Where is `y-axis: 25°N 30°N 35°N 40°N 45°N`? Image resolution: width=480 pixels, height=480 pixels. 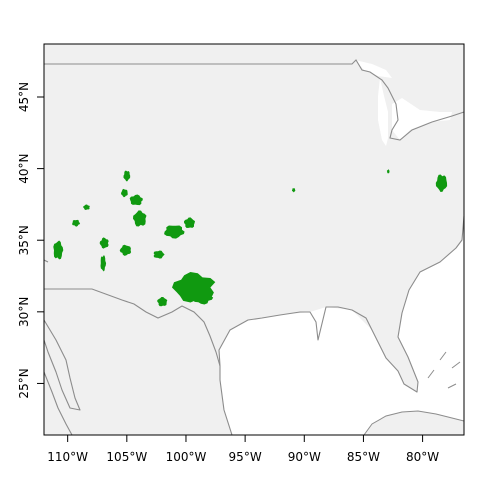 y-axis: 25°N 30°N 35°N 40°N 45°N is located at coordinates (30, 240).